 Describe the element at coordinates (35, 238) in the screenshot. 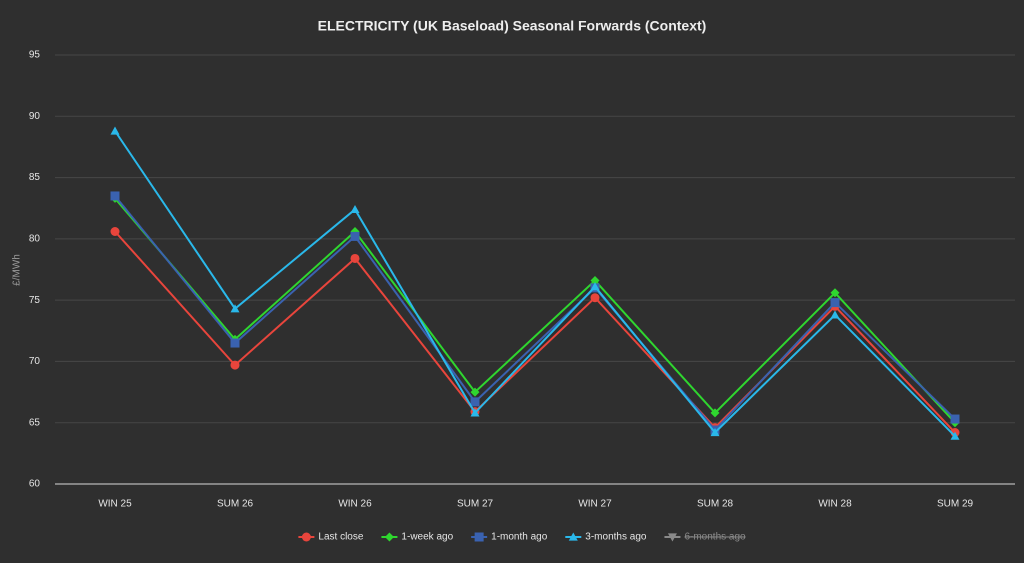

I see `y-tick-label: 80` at that location.